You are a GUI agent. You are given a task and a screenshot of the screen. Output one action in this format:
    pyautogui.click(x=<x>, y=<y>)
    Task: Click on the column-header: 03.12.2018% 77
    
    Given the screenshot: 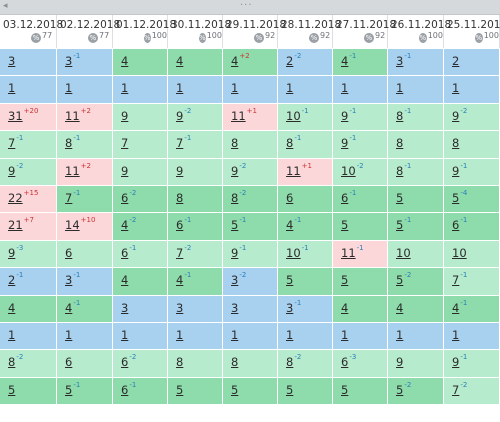 What is the action you would take?
    pyautogui.click(x=31, y=31)
    